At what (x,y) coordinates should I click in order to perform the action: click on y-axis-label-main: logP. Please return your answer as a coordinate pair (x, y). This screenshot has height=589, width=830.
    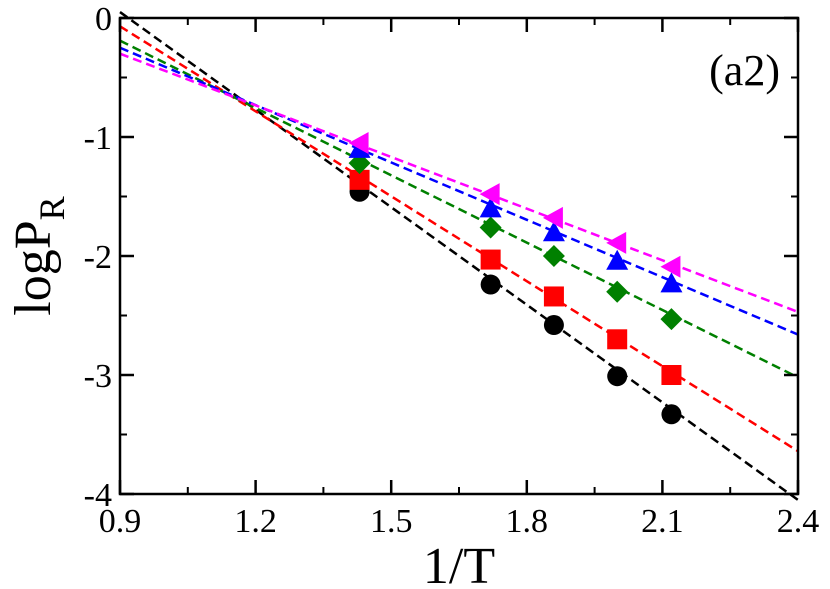
    Looking at the image, I should click on (33, 267).